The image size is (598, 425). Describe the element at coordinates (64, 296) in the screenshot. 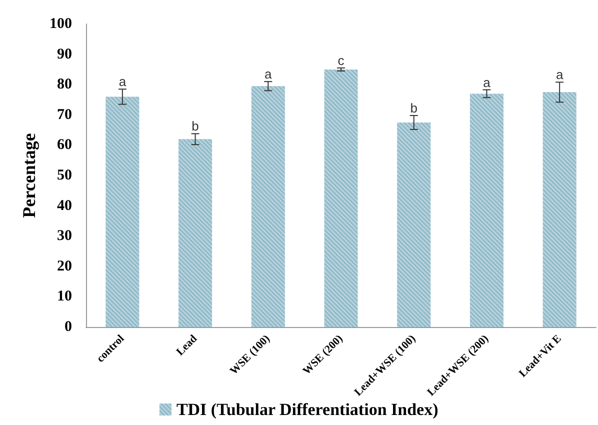

I see `y-tick-label: 10` at that location.